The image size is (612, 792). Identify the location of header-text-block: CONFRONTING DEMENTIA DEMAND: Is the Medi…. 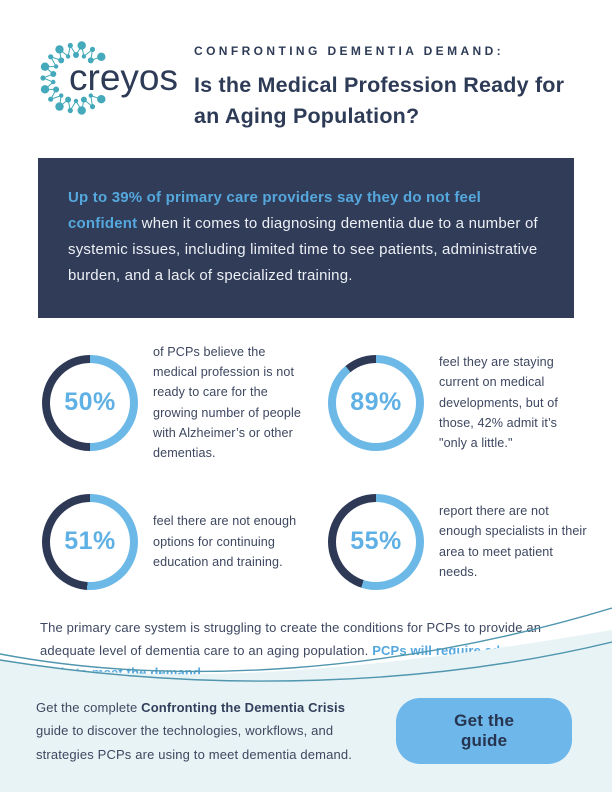
(385, 85).